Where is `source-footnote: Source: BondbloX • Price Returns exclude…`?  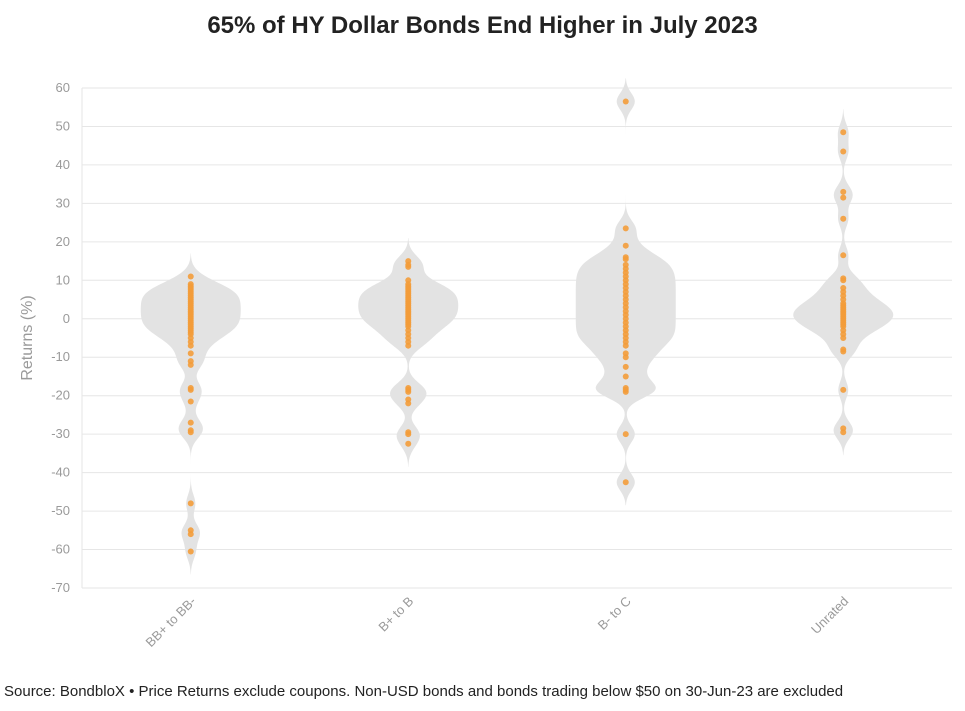
source-footnote: Source: BondbloX • Price Returns exclude… is located at coordinates (424, 691).